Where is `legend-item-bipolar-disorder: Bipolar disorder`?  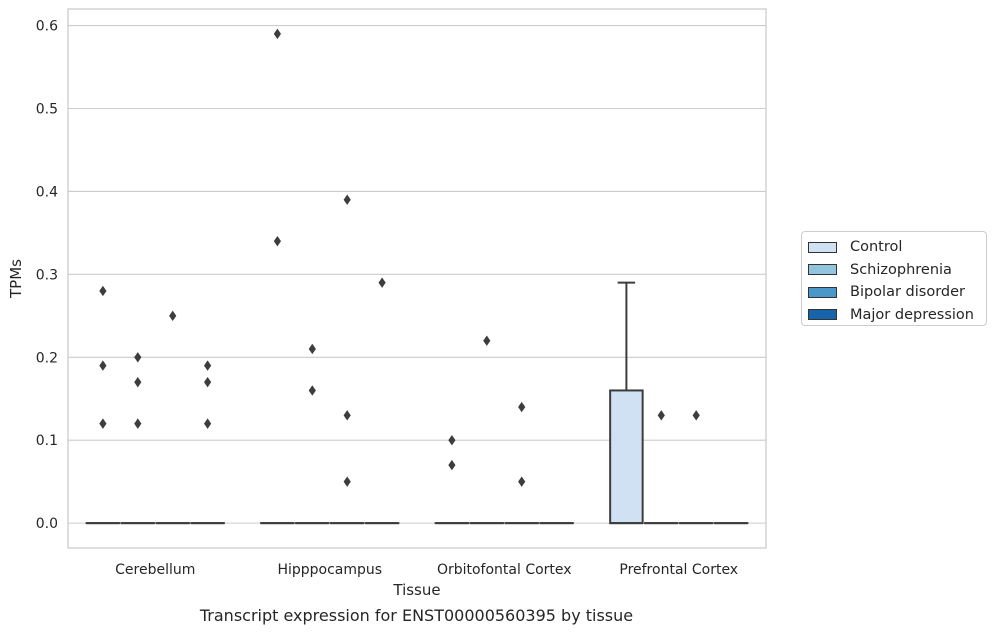
legend-item-bipolar-disorder: Bipolar disorder is located at coordinates (897, 292).